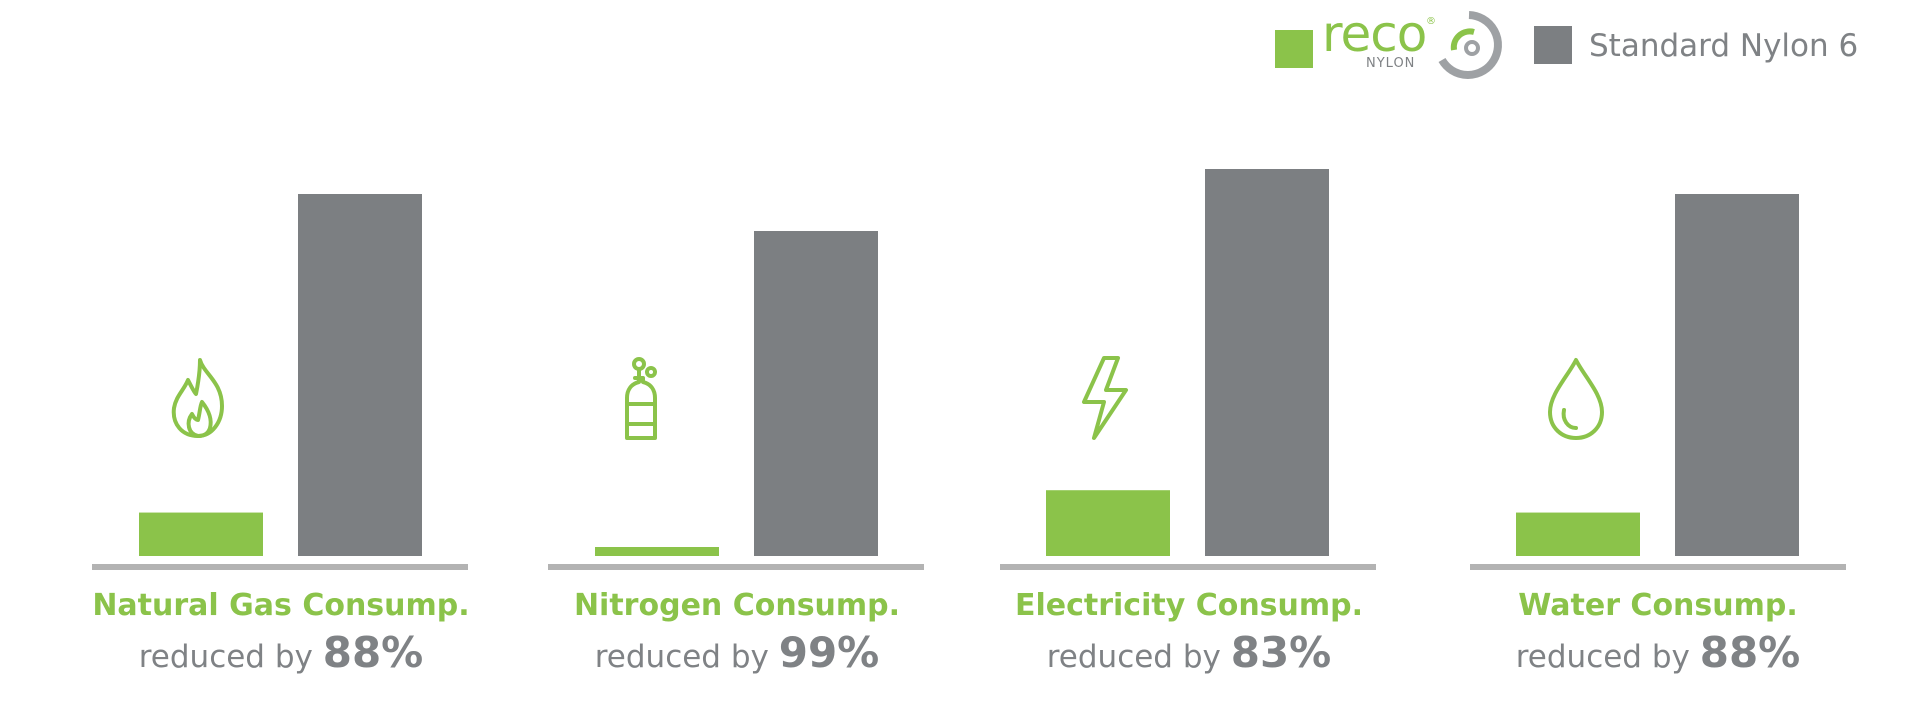  I want to click on bar-standard-natural-gas, so click(360, 375).